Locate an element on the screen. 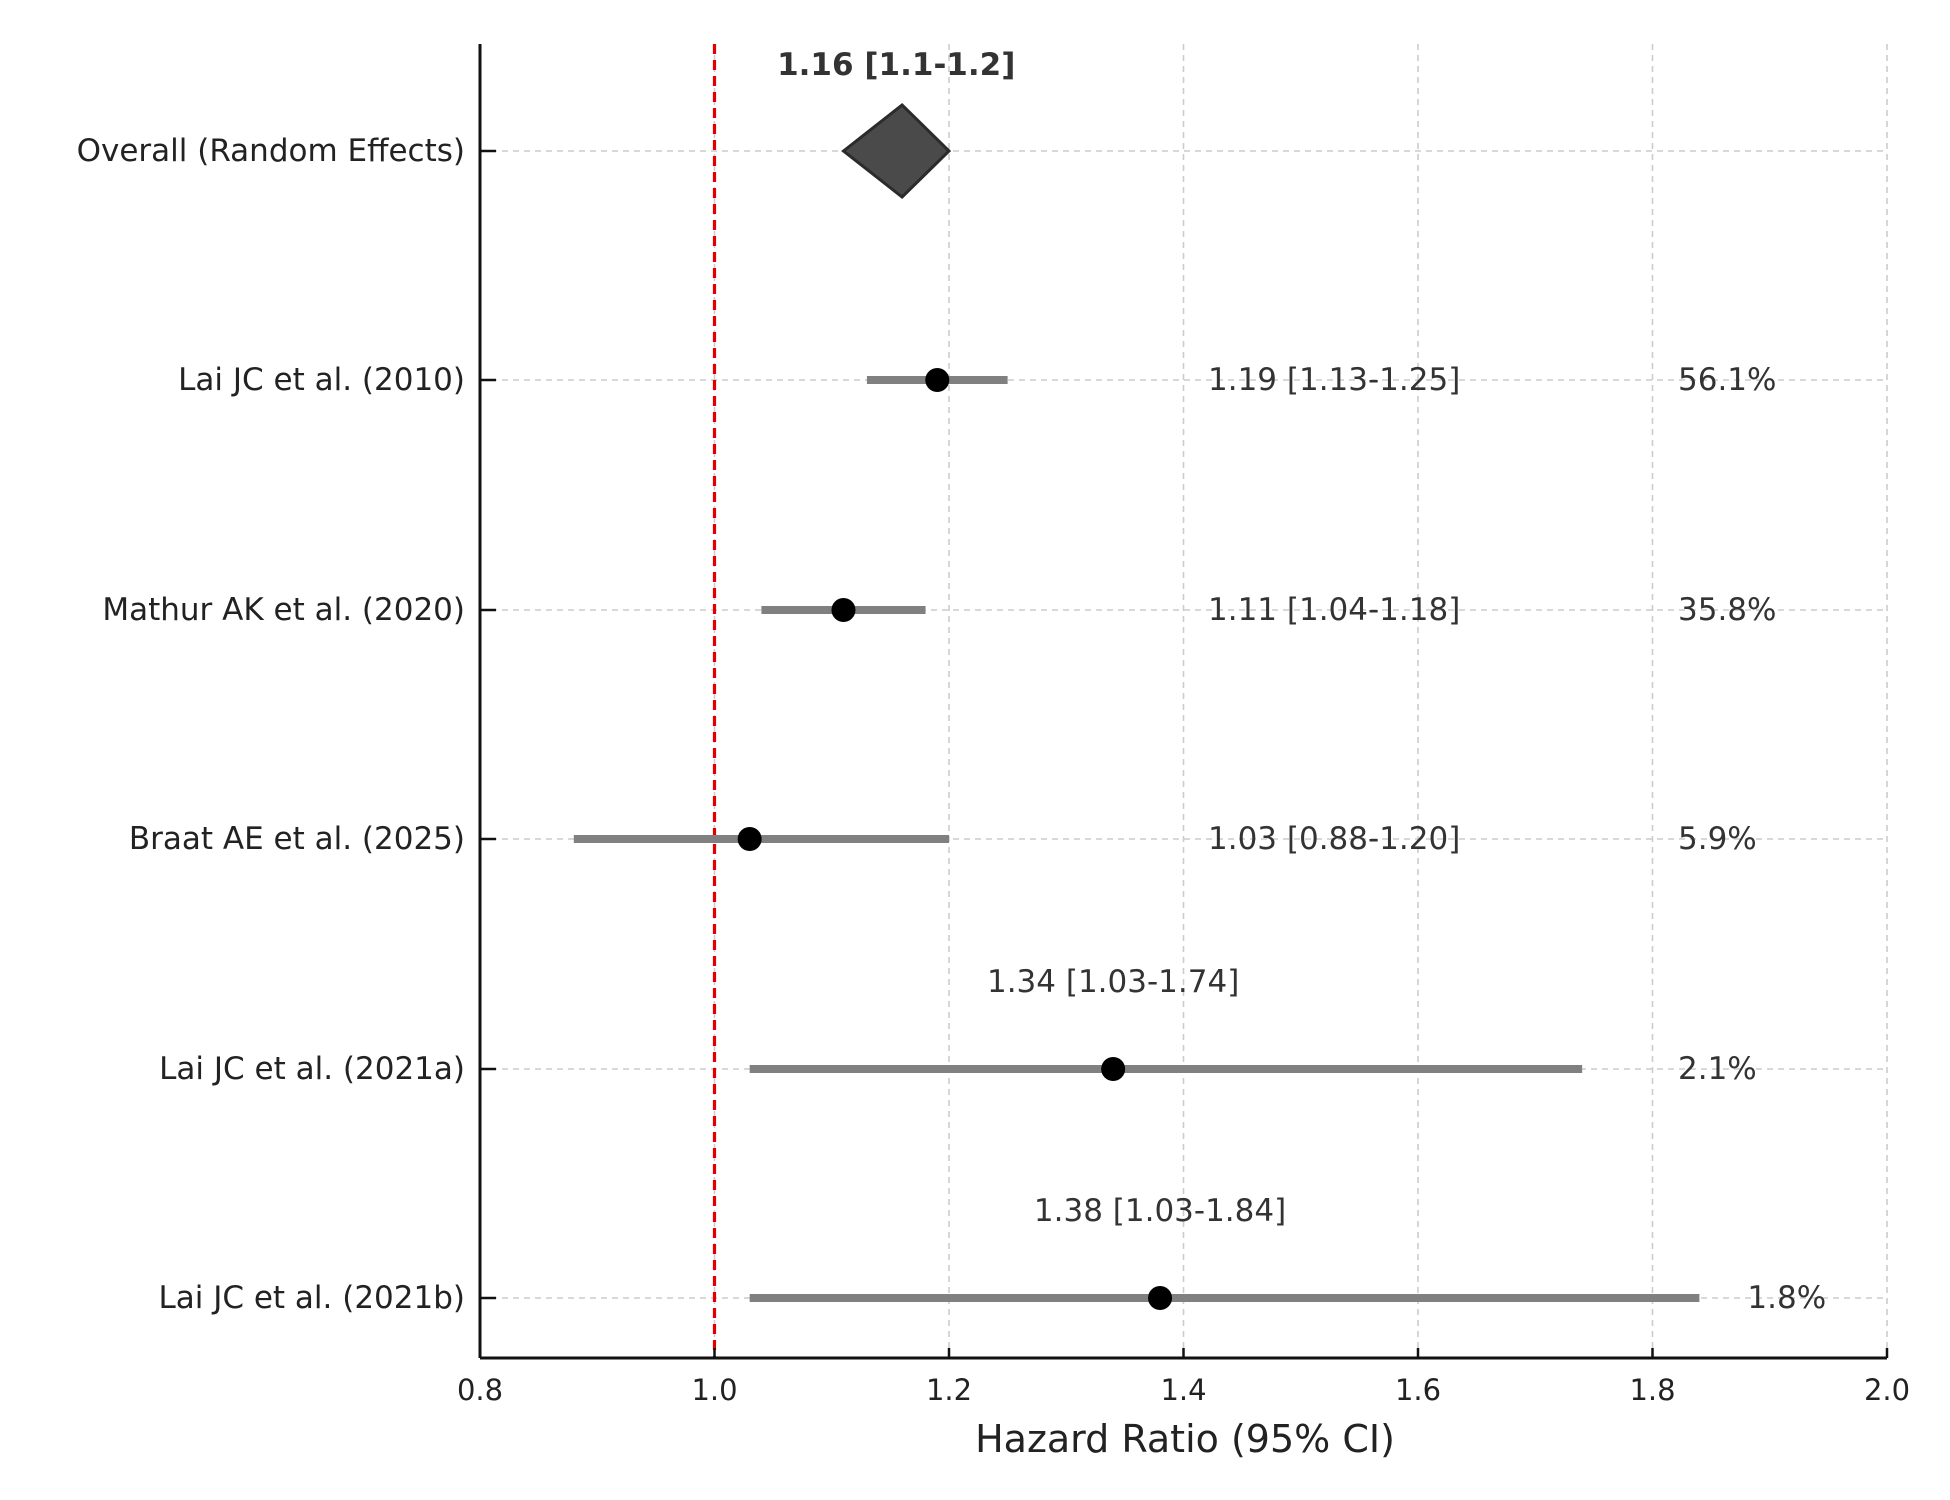 The height and width of the screenshot is (1500, 1950). x-tick-label: 1.4 is located at coordinates (1183, 1390).